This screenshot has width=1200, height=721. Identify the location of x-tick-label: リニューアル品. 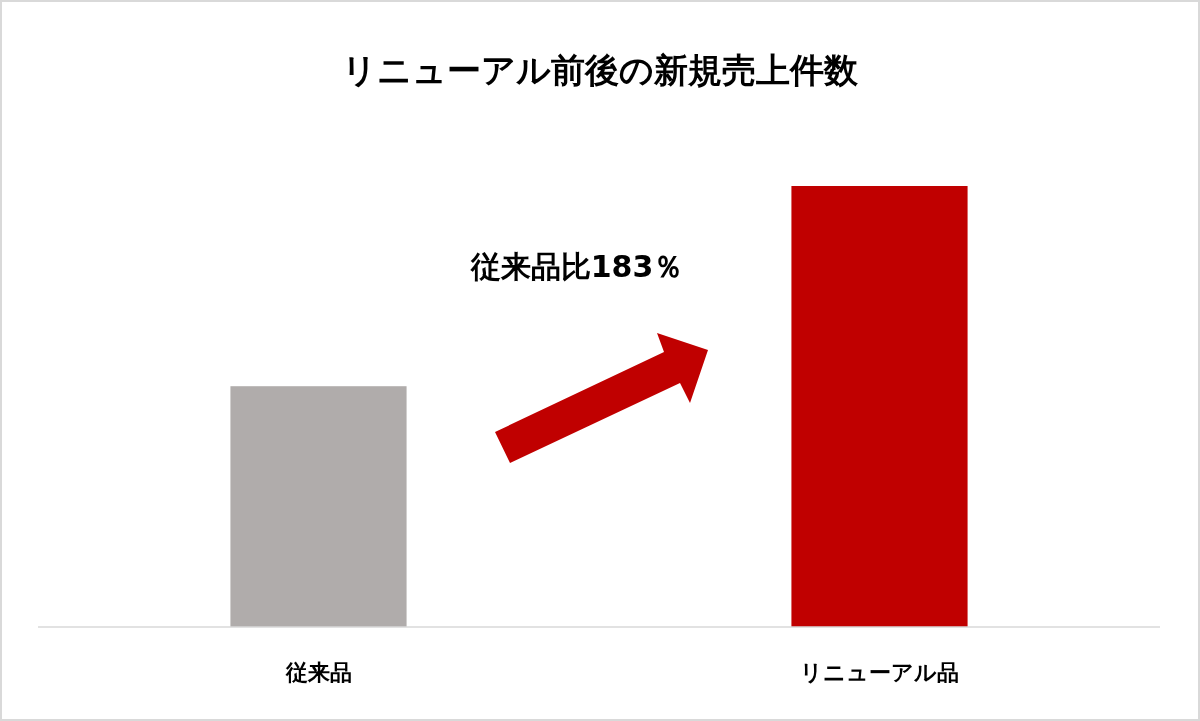
(879, 672).